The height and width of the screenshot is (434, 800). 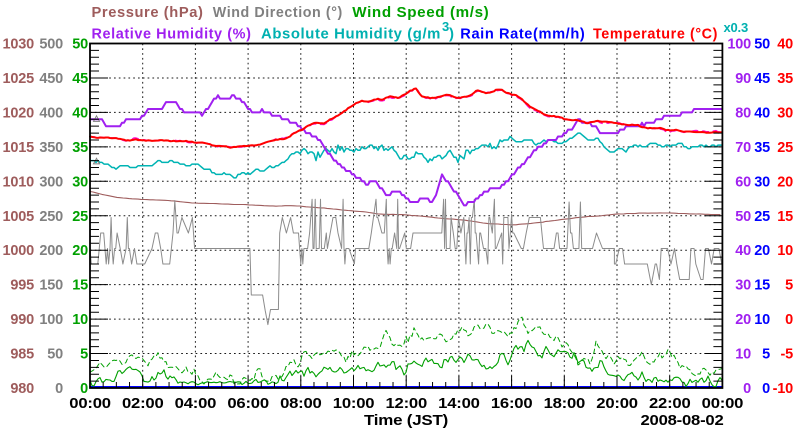 What do you see at coordinates (301, 403) in the screenshot?
I see `svg-text: 08:00` at bounding box center [301, 403].